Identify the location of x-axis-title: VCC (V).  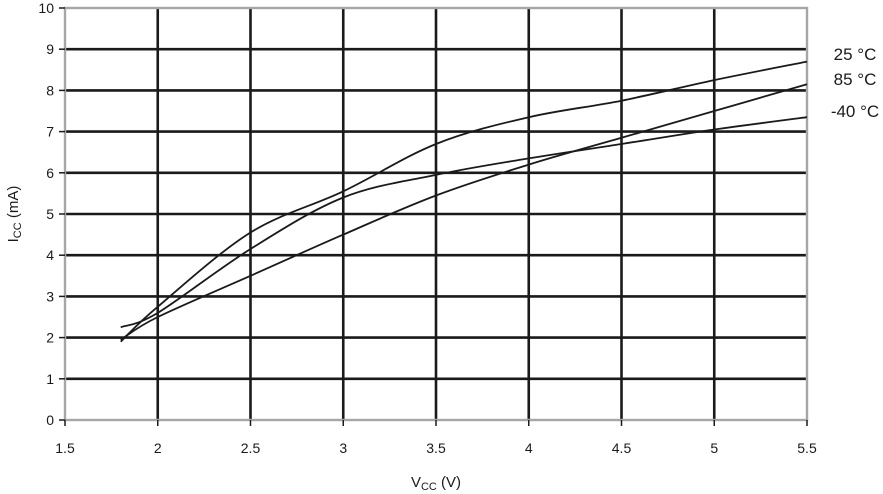
(436, 483).